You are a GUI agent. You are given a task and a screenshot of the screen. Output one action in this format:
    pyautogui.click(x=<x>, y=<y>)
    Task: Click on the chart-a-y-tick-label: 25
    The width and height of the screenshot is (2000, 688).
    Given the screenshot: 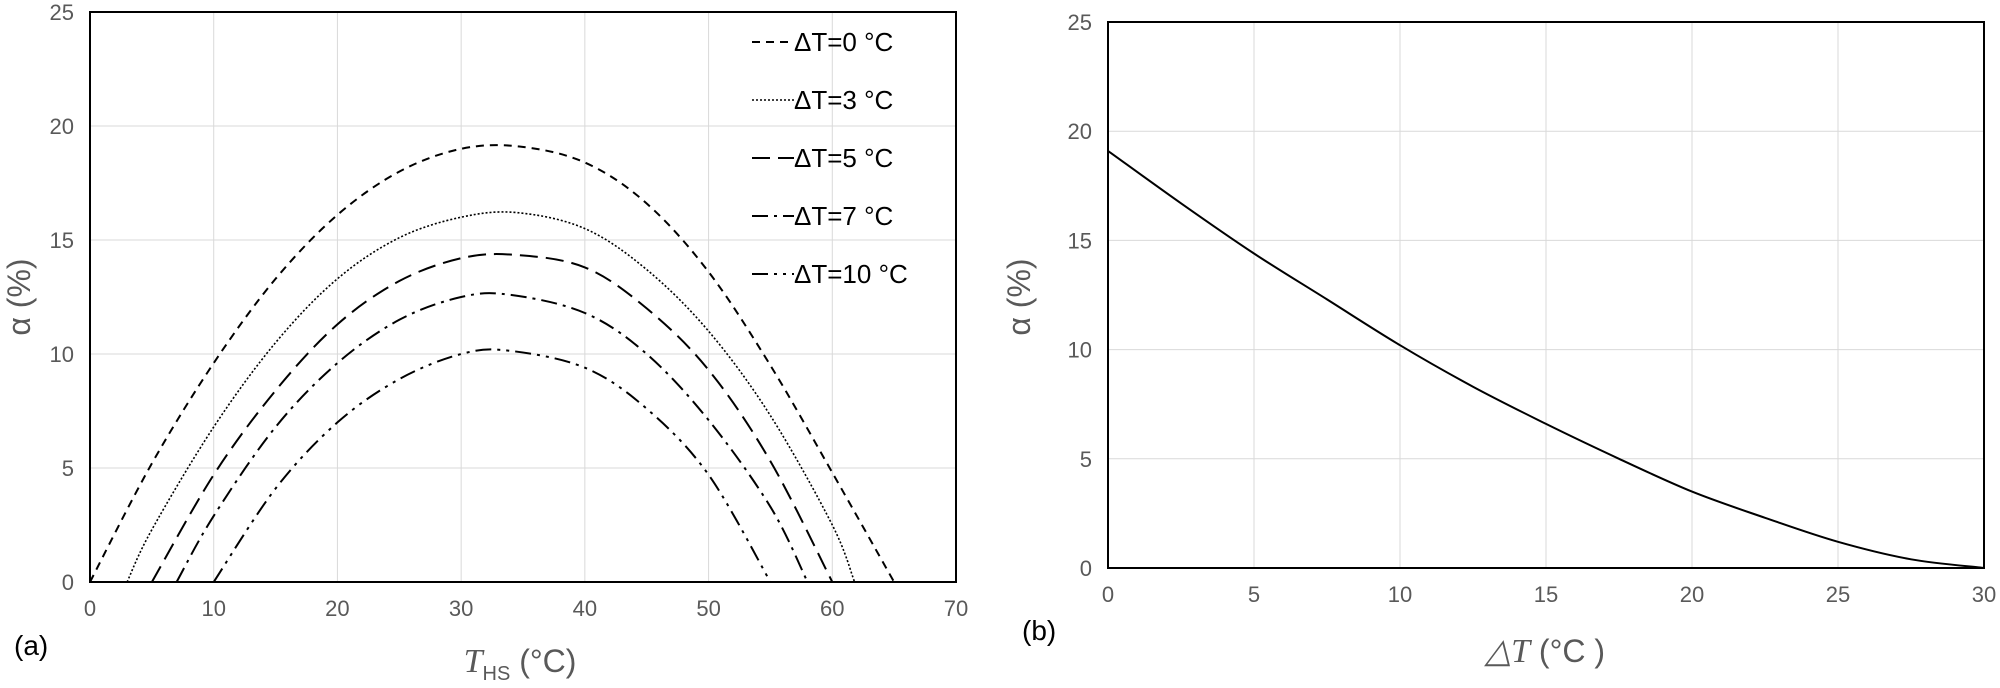 What is the action you would take?
    pyautogui.click(x=62, y=12)
    